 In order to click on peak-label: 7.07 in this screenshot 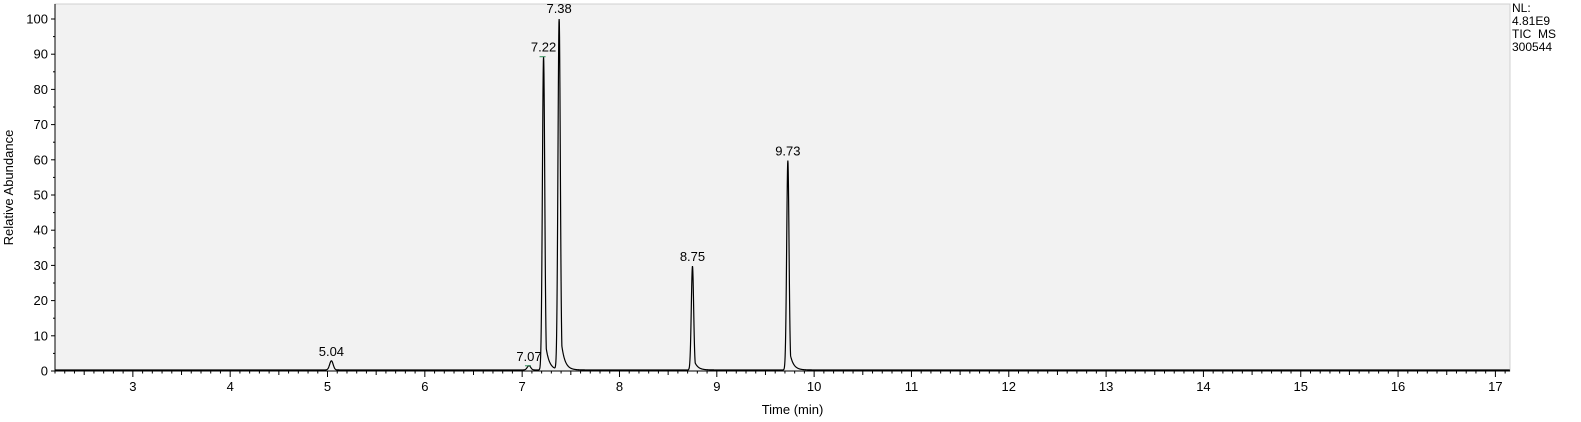, I will do `click(528, 356)`.